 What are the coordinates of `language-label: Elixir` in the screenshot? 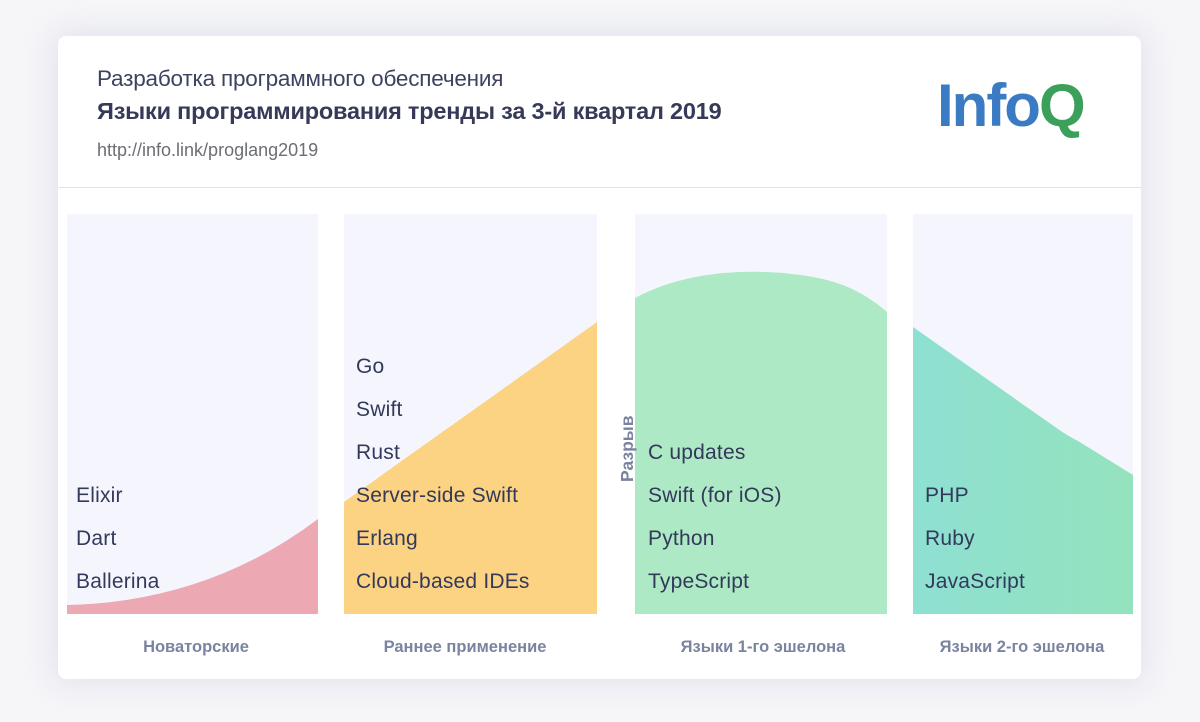 It's located at (99, 495).